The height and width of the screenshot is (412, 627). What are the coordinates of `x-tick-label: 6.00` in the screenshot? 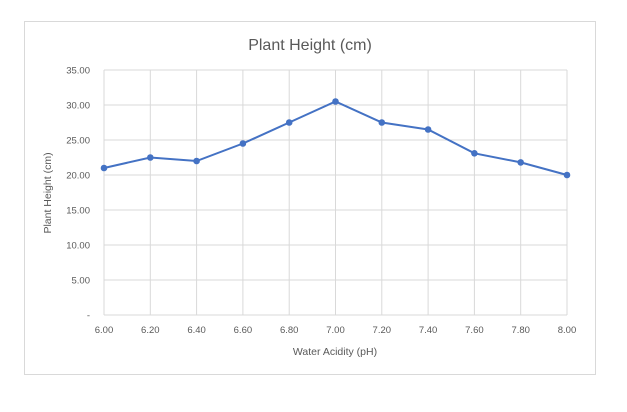 It's located at (104, 330).